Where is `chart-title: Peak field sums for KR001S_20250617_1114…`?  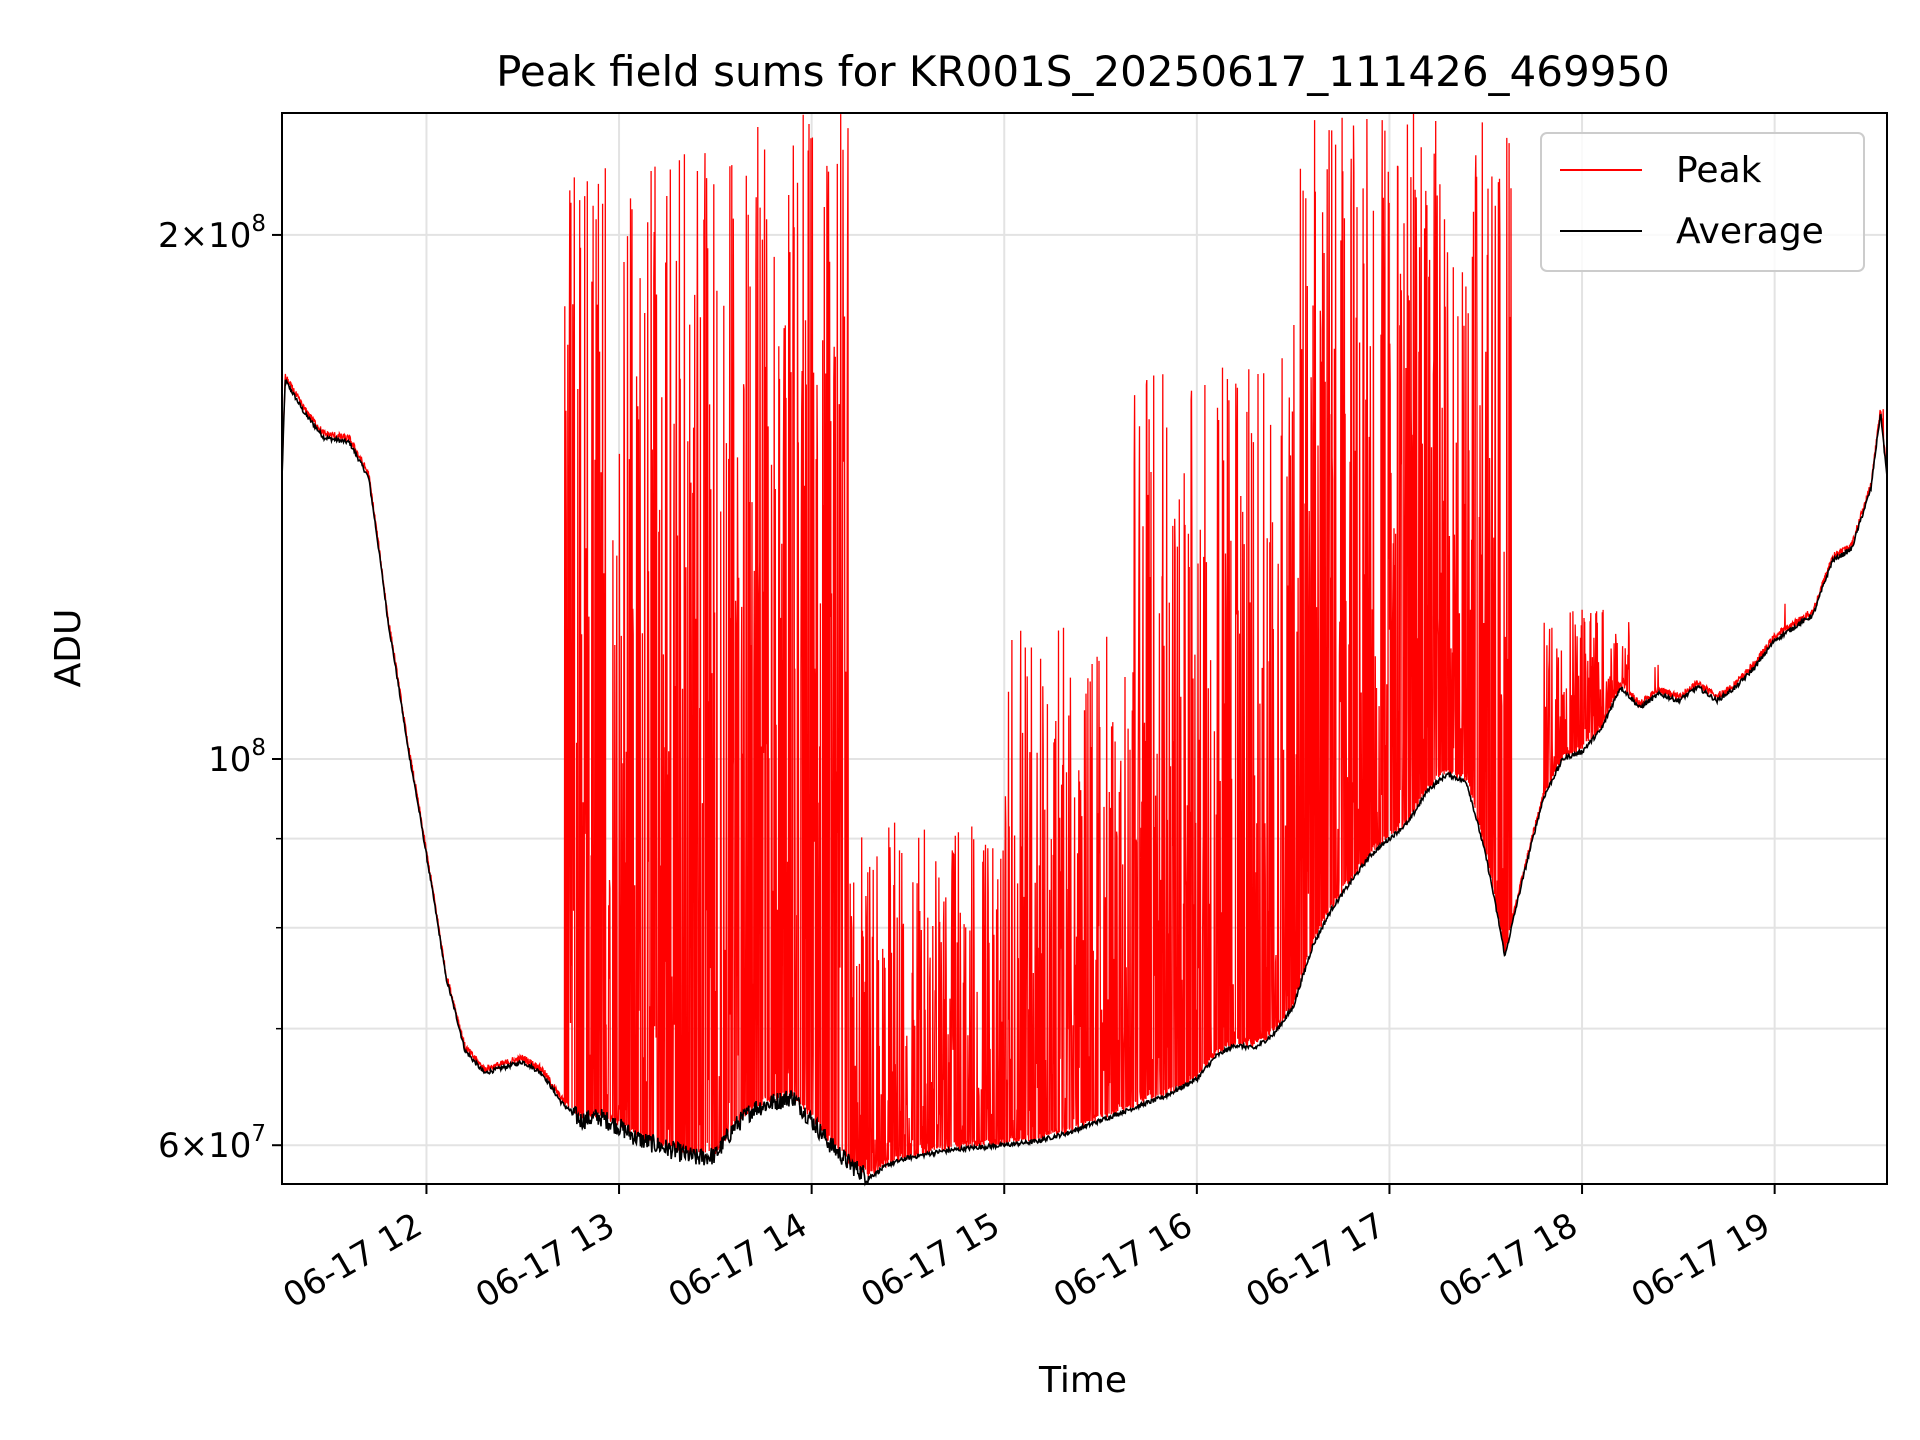 chart-title: Peak field sums for KR001S_20250617_1114… is located at coordinates (1083, 71).